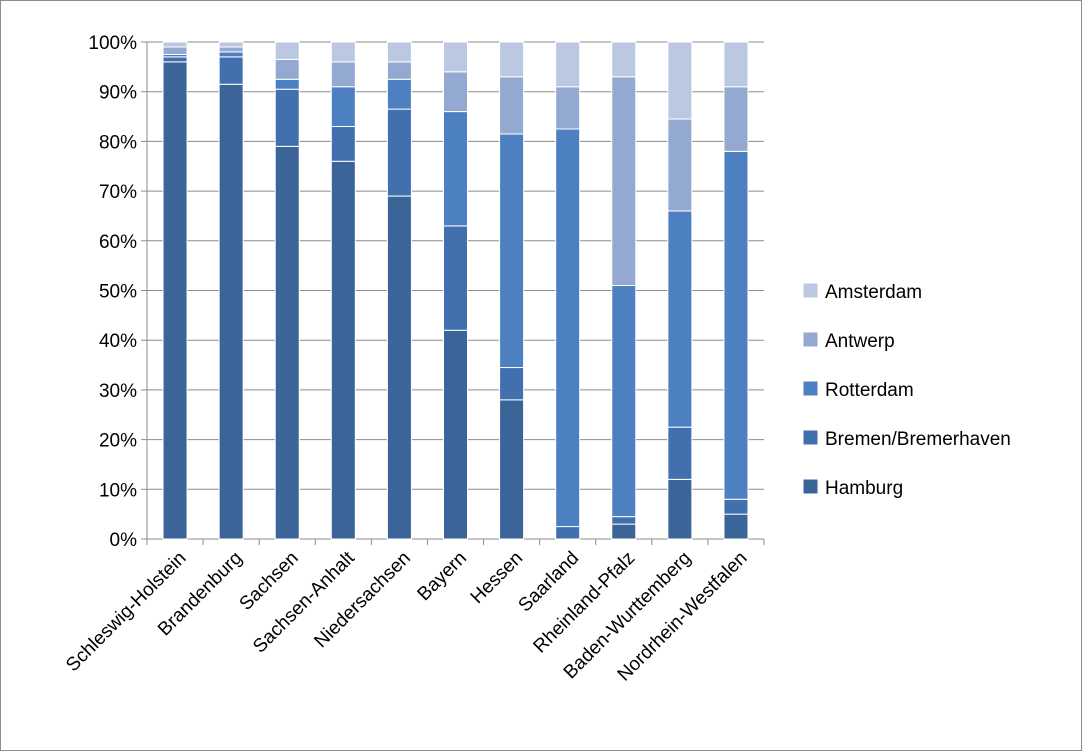  I want to click on bar-segment-bayern-bremen-bremerhaven, so click(455, 278).